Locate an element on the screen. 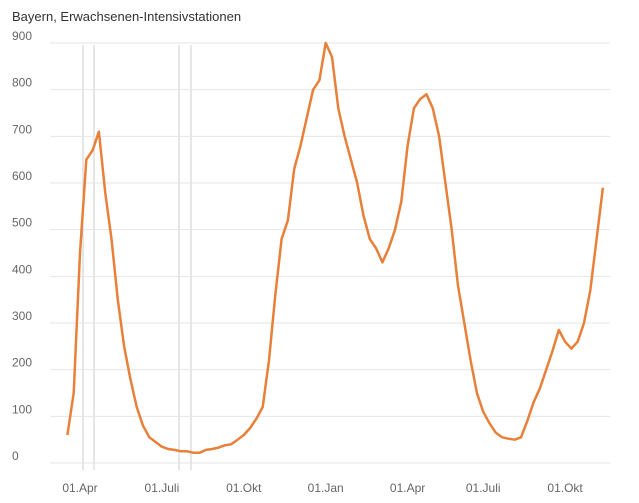  y-tick-label: 700 is located at coordinates (22, 129).